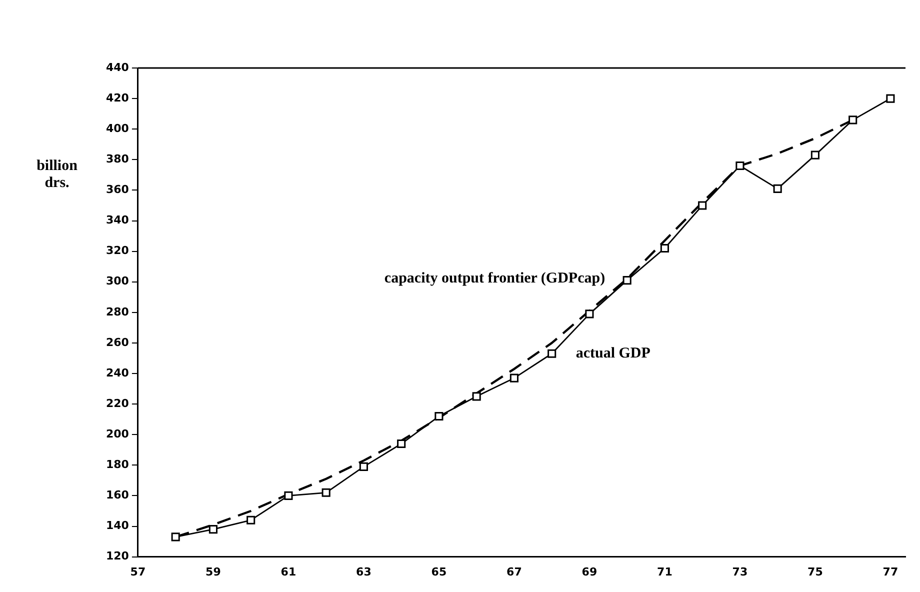 This screenshot has width=920, height=592. Describe the element at coordinates (118, 433) in the screenshot. I see `y-tick-label: 200` at that location.